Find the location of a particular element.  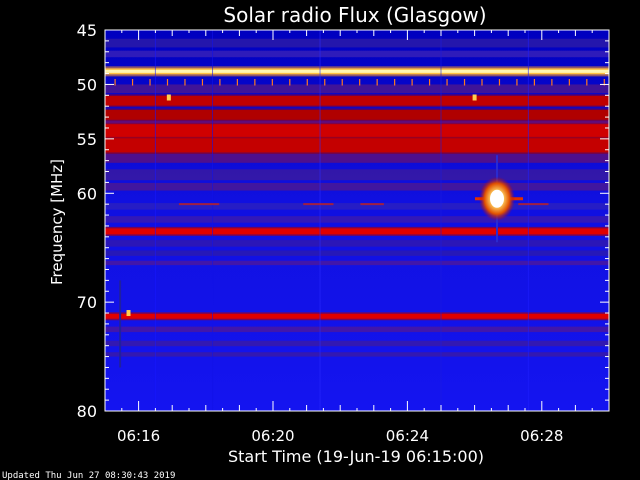

radio-burst is located at coordinates (499, 199).